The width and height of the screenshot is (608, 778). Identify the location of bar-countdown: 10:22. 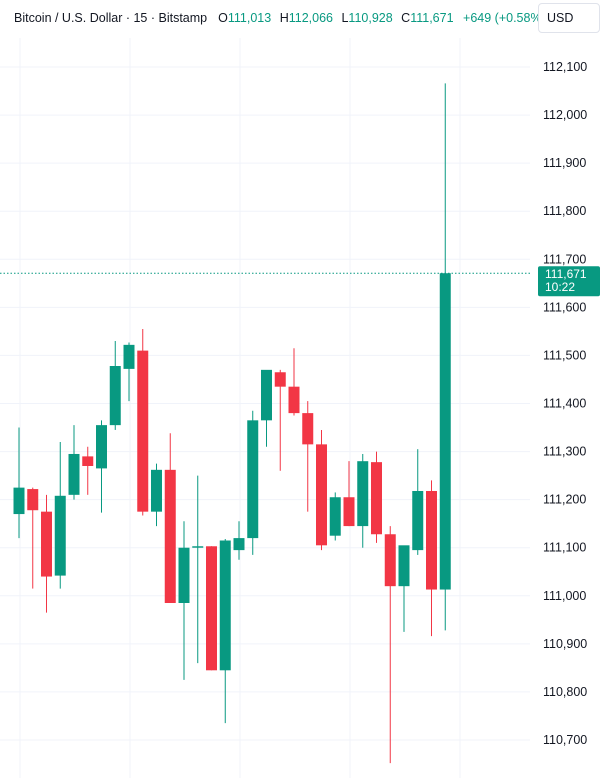
(560, 287).